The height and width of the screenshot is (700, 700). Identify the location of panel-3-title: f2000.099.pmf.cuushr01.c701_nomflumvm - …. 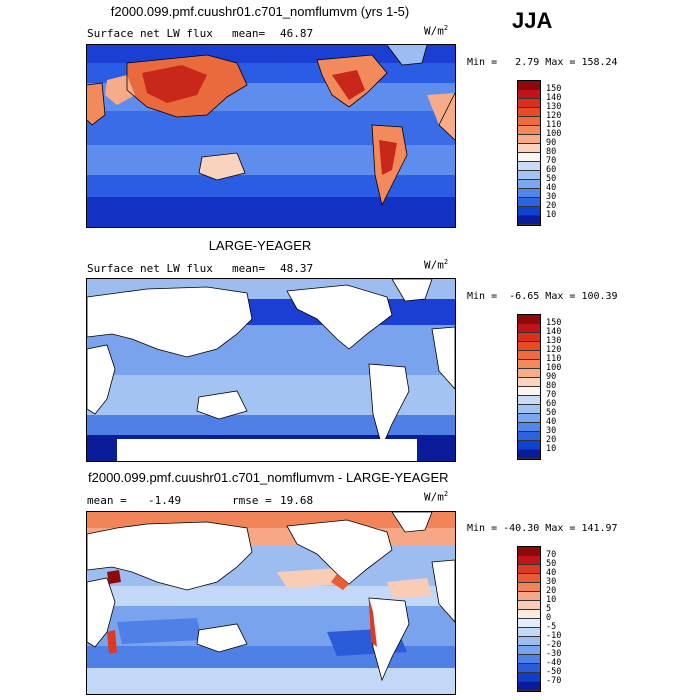
(268, 477).